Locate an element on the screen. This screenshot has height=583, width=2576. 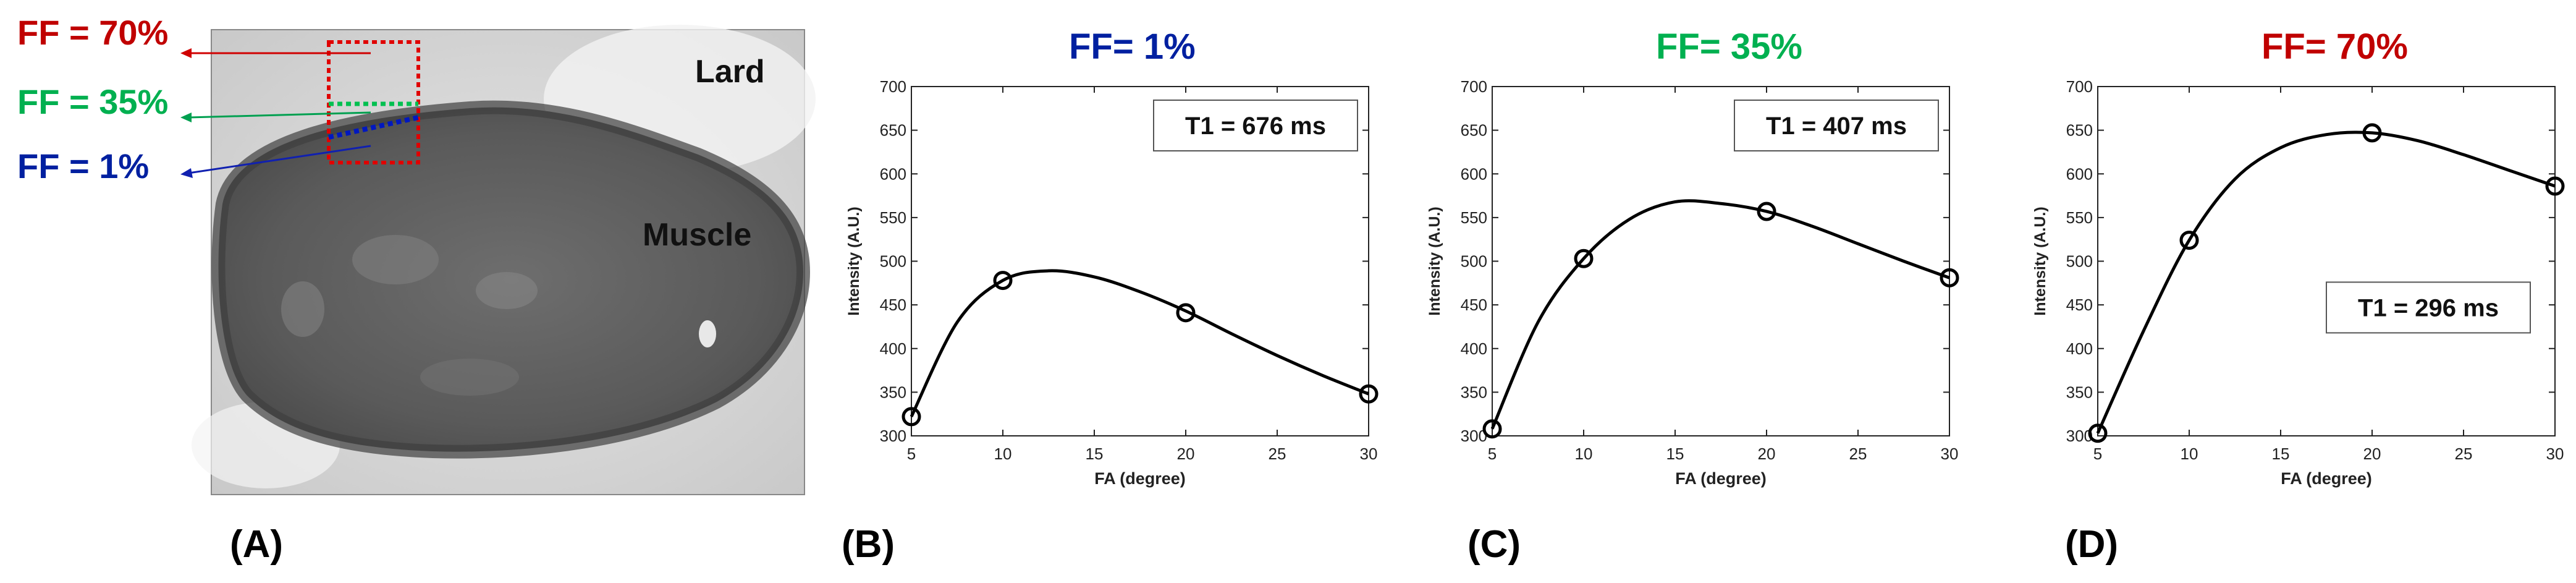
chart-title-c: FF= 35% is located at coordinates (1729, 47).